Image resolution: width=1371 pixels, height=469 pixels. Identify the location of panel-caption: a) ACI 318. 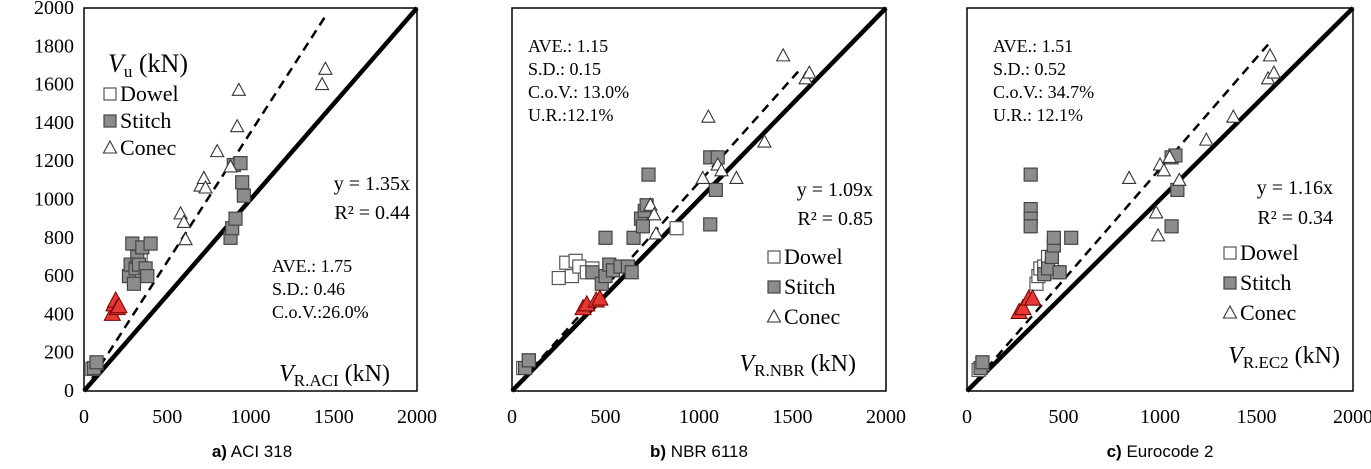
(252, 451).